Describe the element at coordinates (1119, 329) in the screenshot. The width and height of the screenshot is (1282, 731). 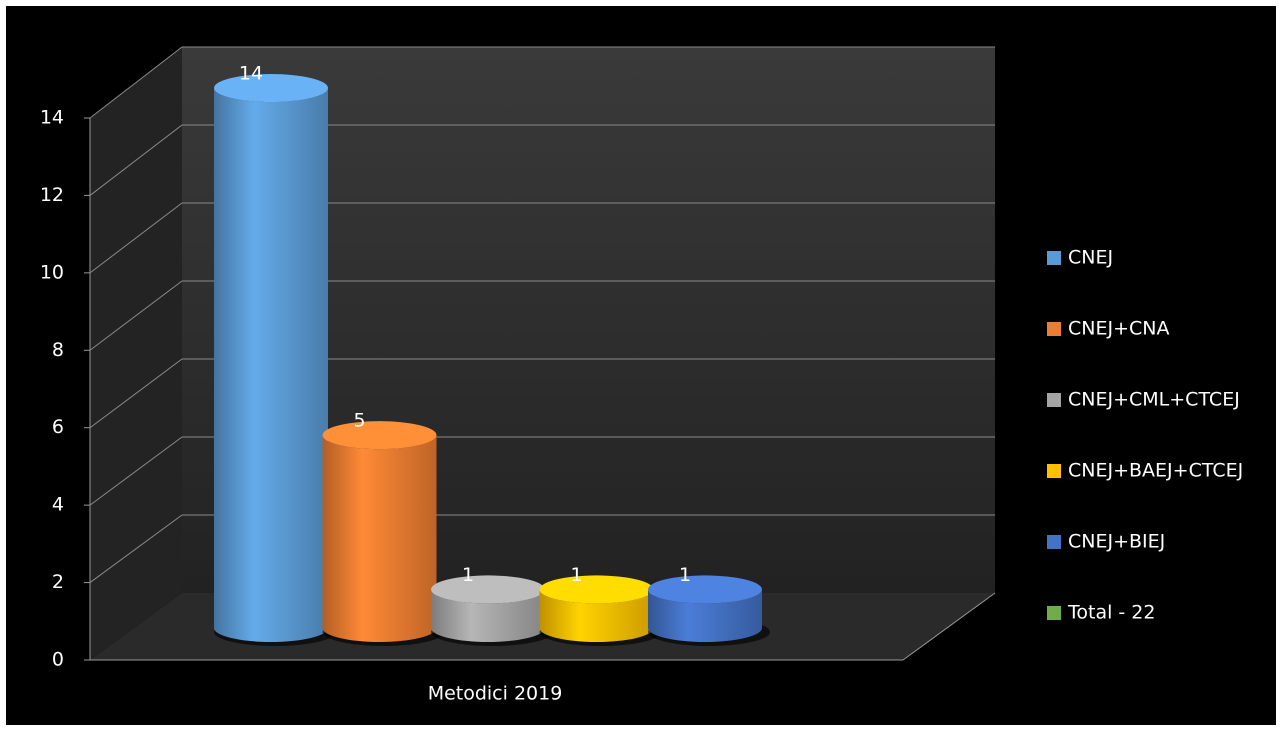
I see `legend-label: CNEJ+CNA` at that location.